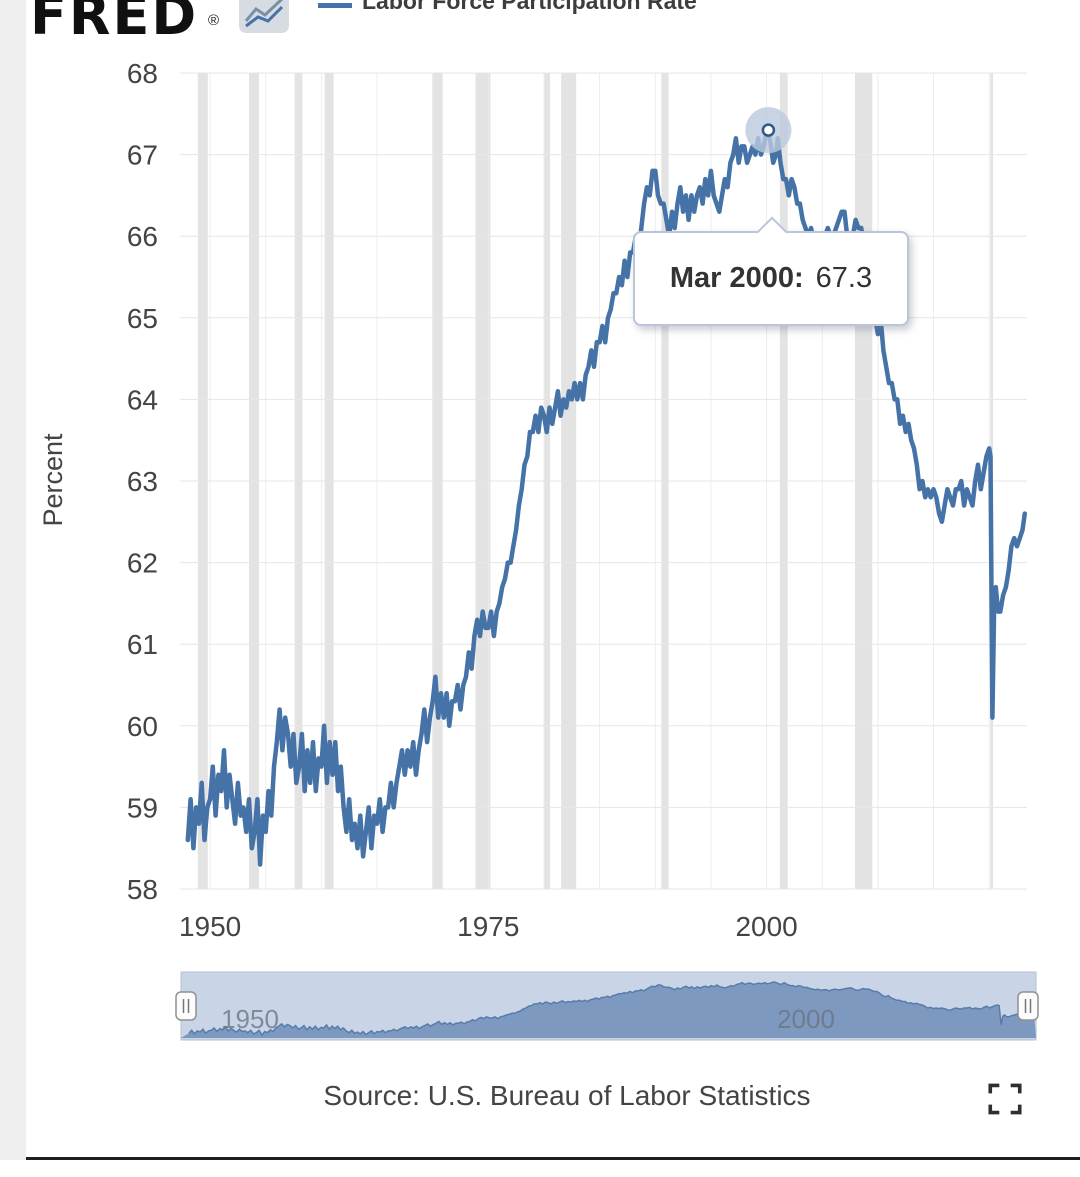  What do you see at coordinates (142, 563) in the screenshot?
I see `y-tick-label: 62` at bounding box center [142, 563].